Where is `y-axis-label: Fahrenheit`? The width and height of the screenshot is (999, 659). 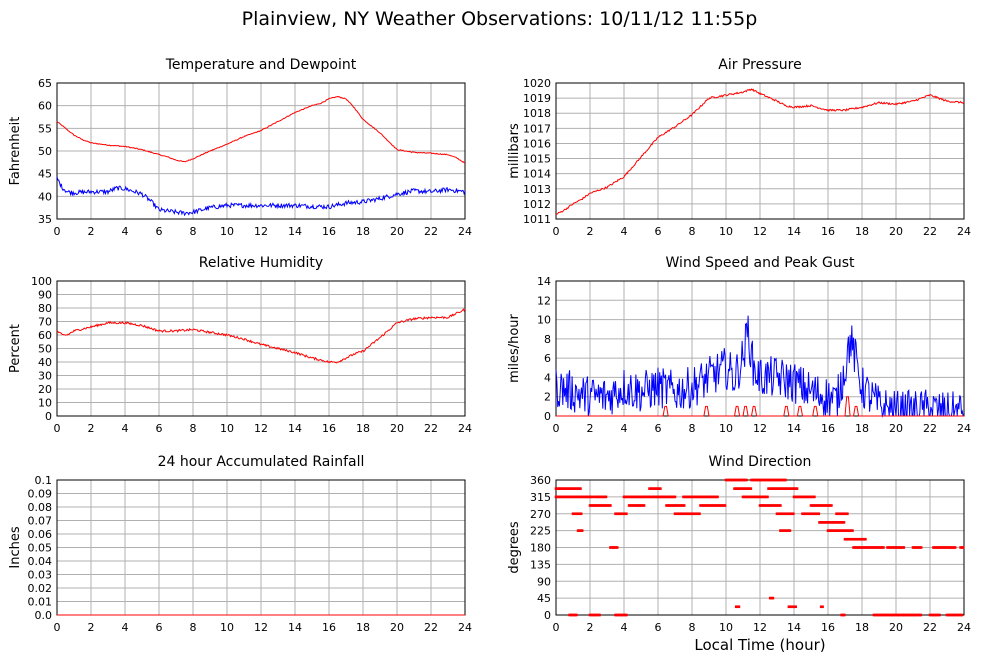 y-axis-label: Fahrenheit is located at coordinates (15, 151).